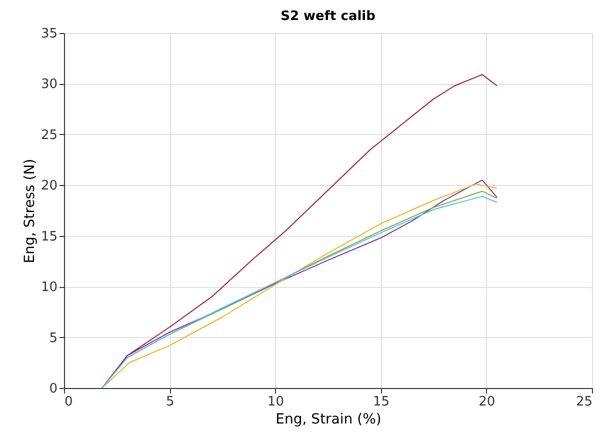 The width and height of the screenshot is (616, 434). Describe the element at coordinates (49, 34) in the screenshot. I see `y-tick-label: 35` at that location.